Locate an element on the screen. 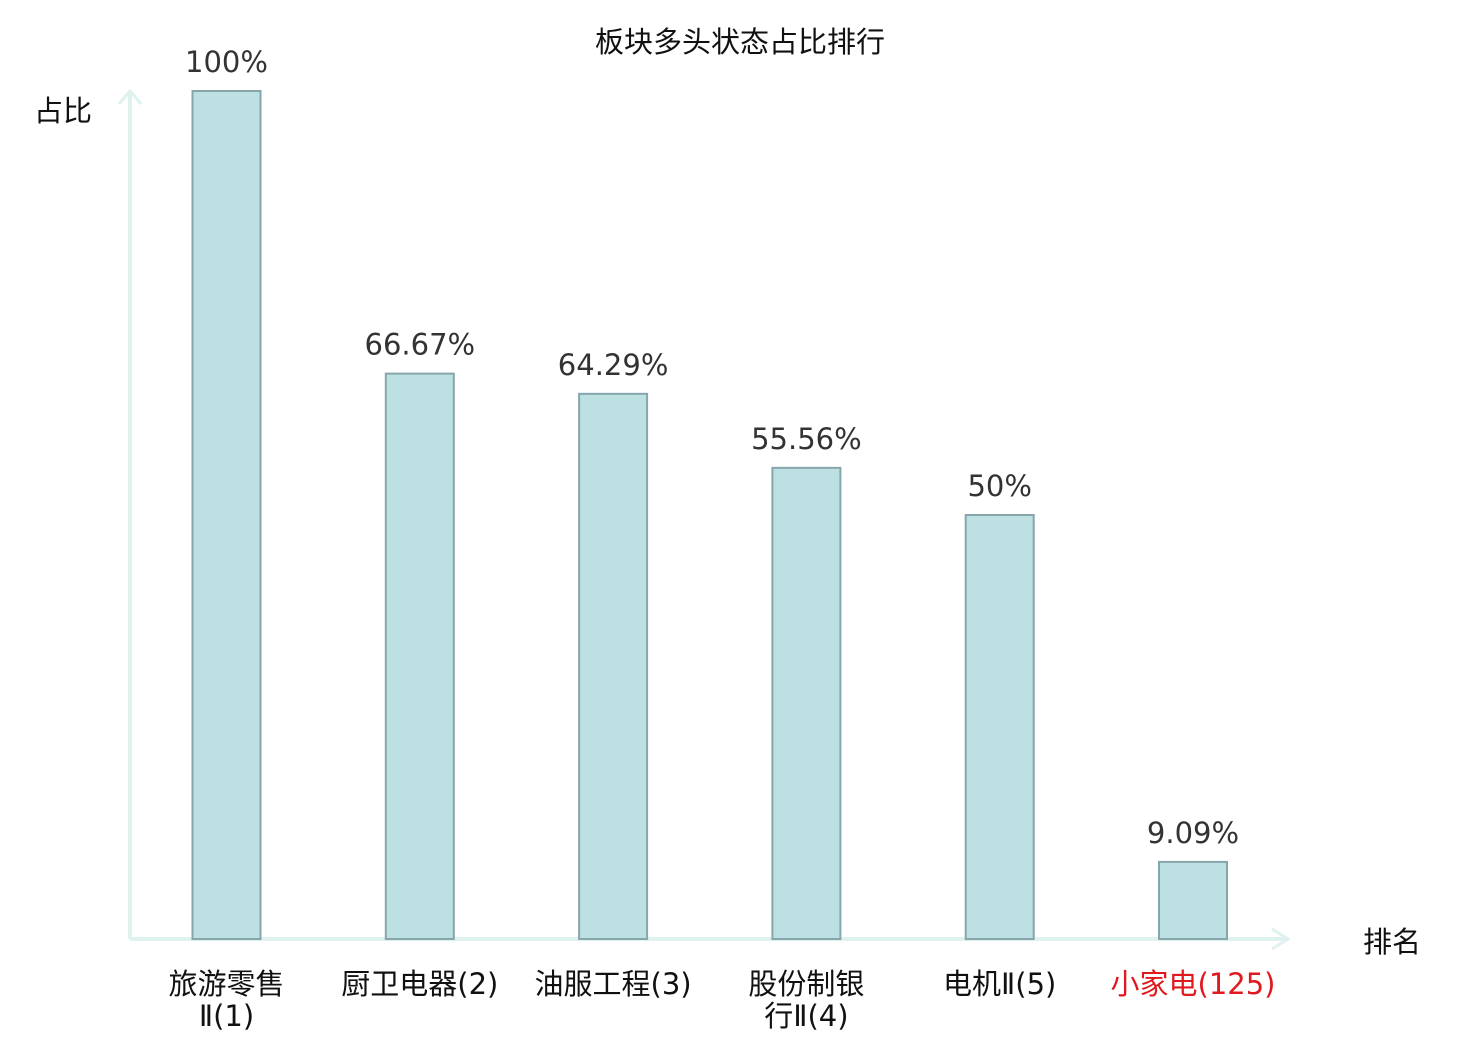  category-label-1-line-2: Ⅱ(1) is located at coordinates (226, 1016).